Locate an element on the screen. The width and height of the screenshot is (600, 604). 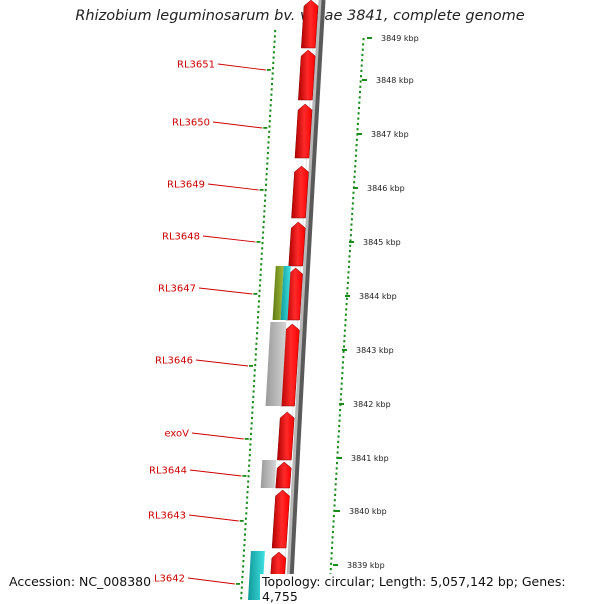
kbp-label: 3840 kbp is located at coordinates (368, 511).